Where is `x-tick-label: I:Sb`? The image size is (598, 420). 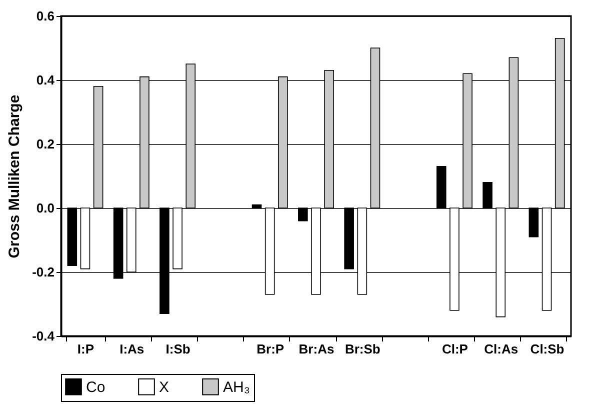 x-tick-label: I:Sb is located at coordinates (178, 349).